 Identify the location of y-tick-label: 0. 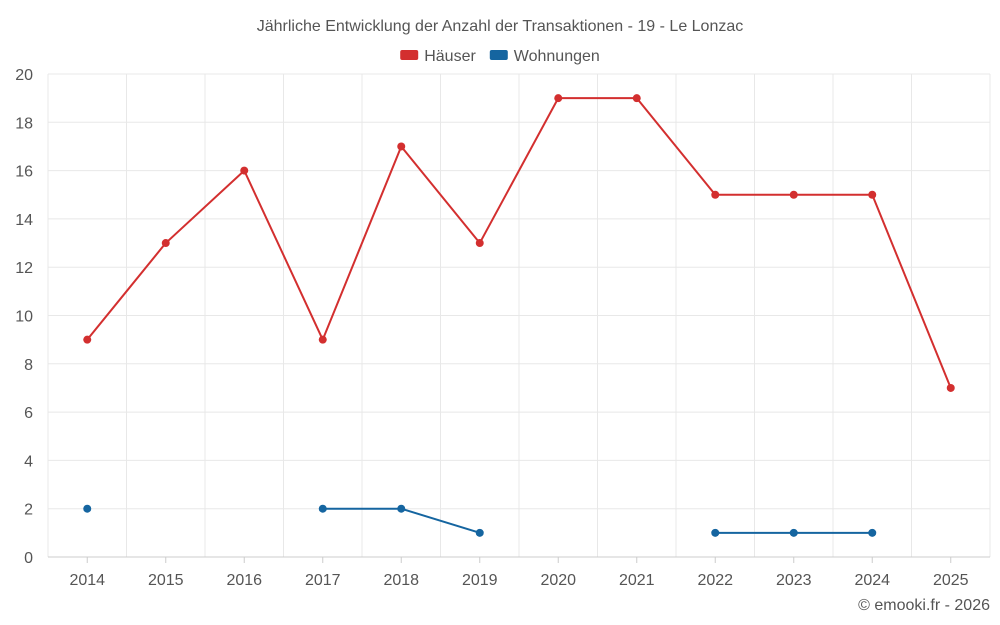
(28, 558).